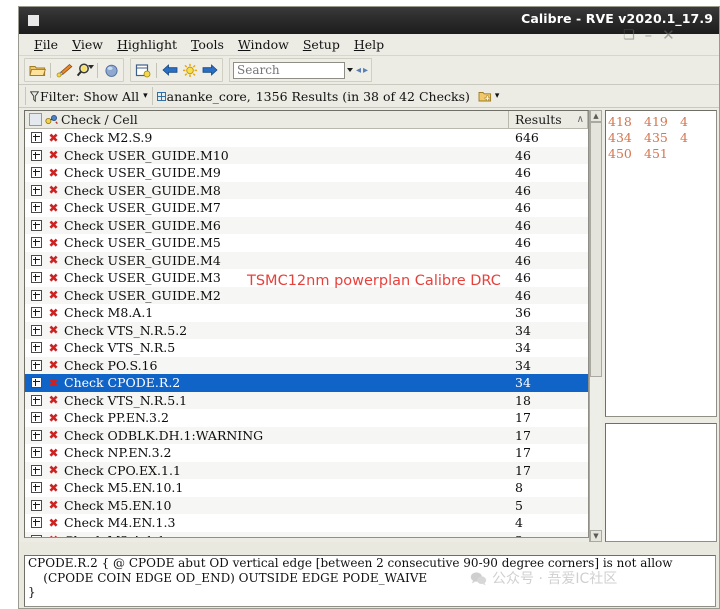  Describe the element at coordinates (84, 70) in the screenshot. I see `zoom-dropdown-icon` at that location.